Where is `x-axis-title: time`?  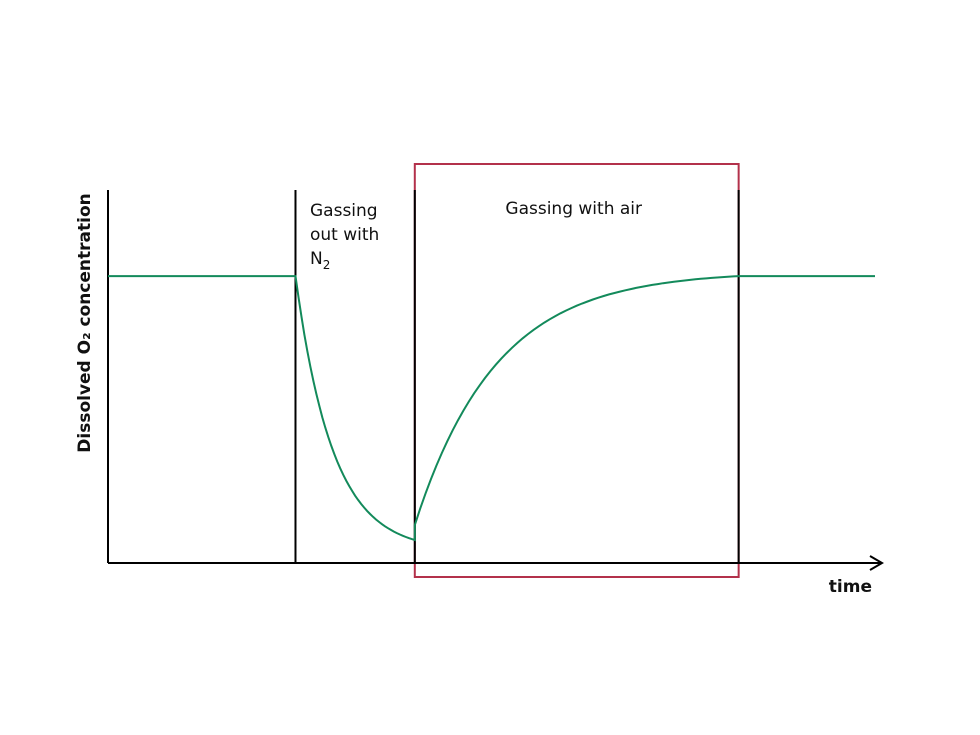 x-axis-title: time is located at coordinates (850, 587).